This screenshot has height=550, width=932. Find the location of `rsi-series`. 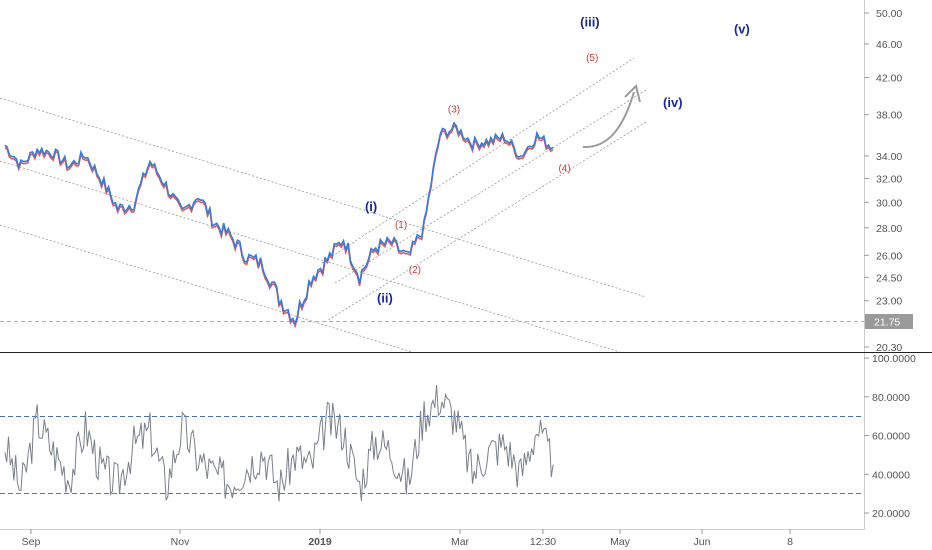

rsi-series is located at coordinates (279, 443).